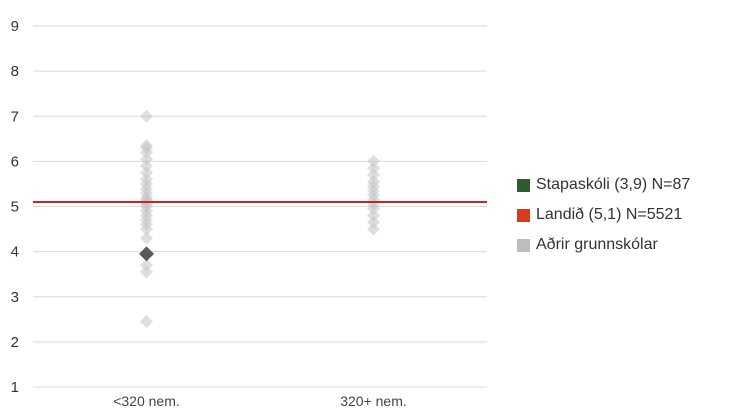 This screenshot has width=738, height=409. I want to click on y-tick-label: 5, so click(15, 207).